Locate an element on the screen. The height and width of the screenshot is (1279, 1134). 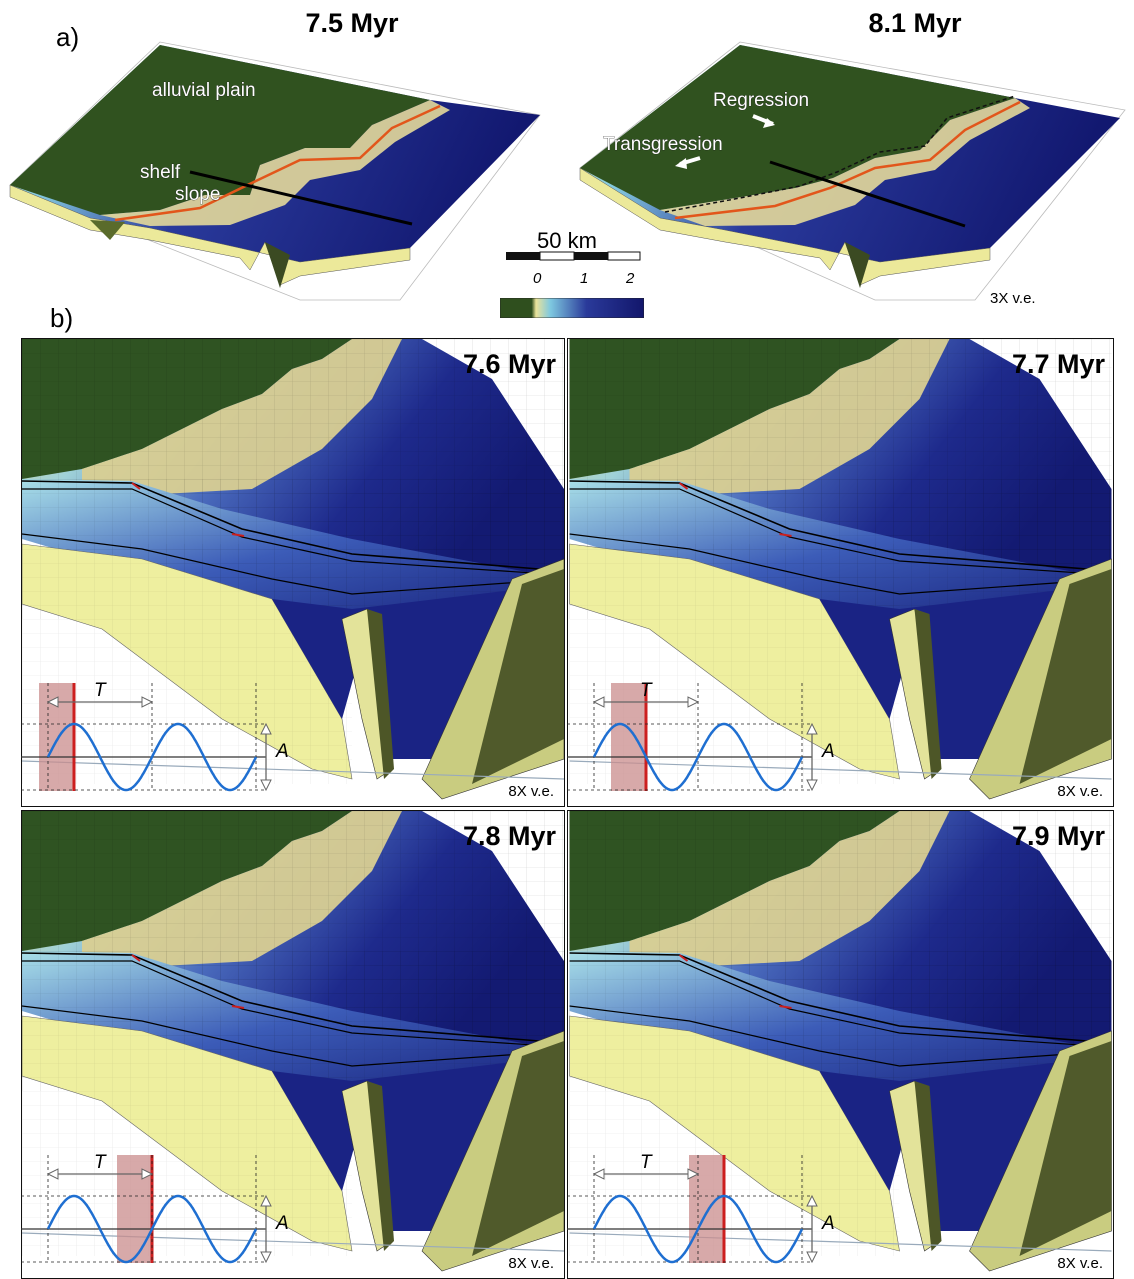
colorbar is located at coordinates (572, 308).